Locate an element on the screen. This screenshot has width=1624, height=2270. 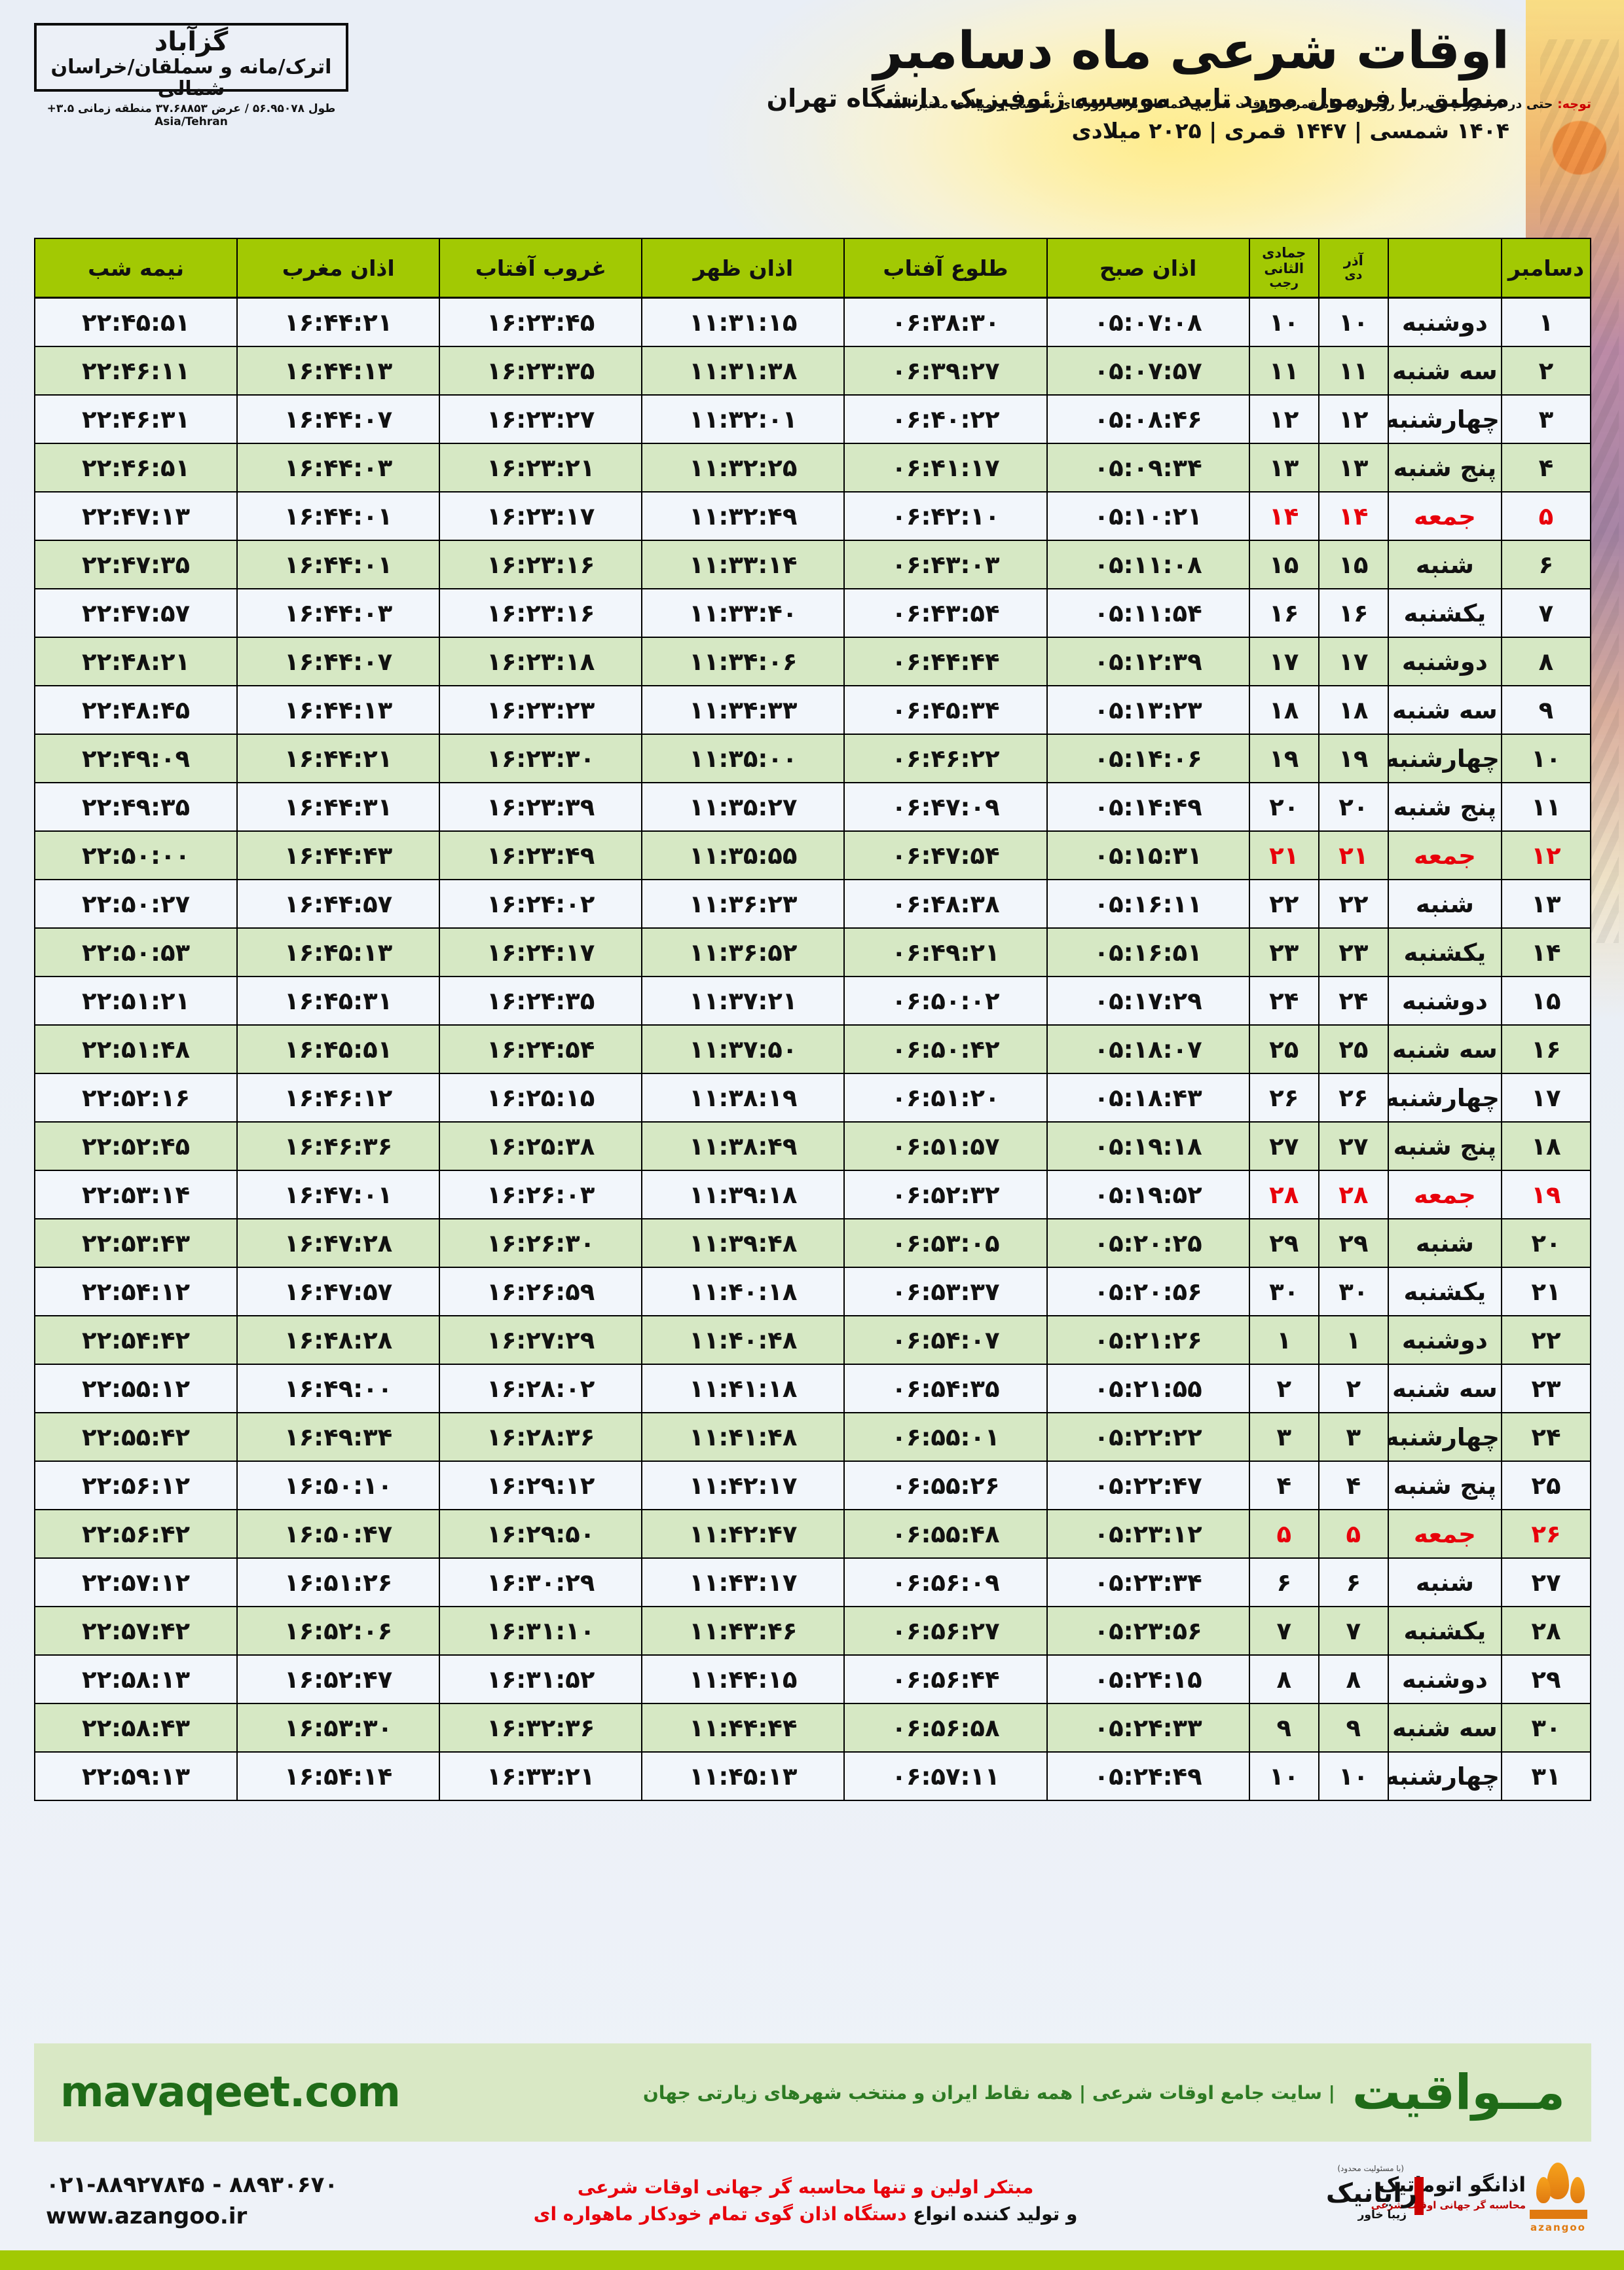
cell-dhuhr: ۱۱:۴۳:۴۶ is located at coordinates (743, 1631).